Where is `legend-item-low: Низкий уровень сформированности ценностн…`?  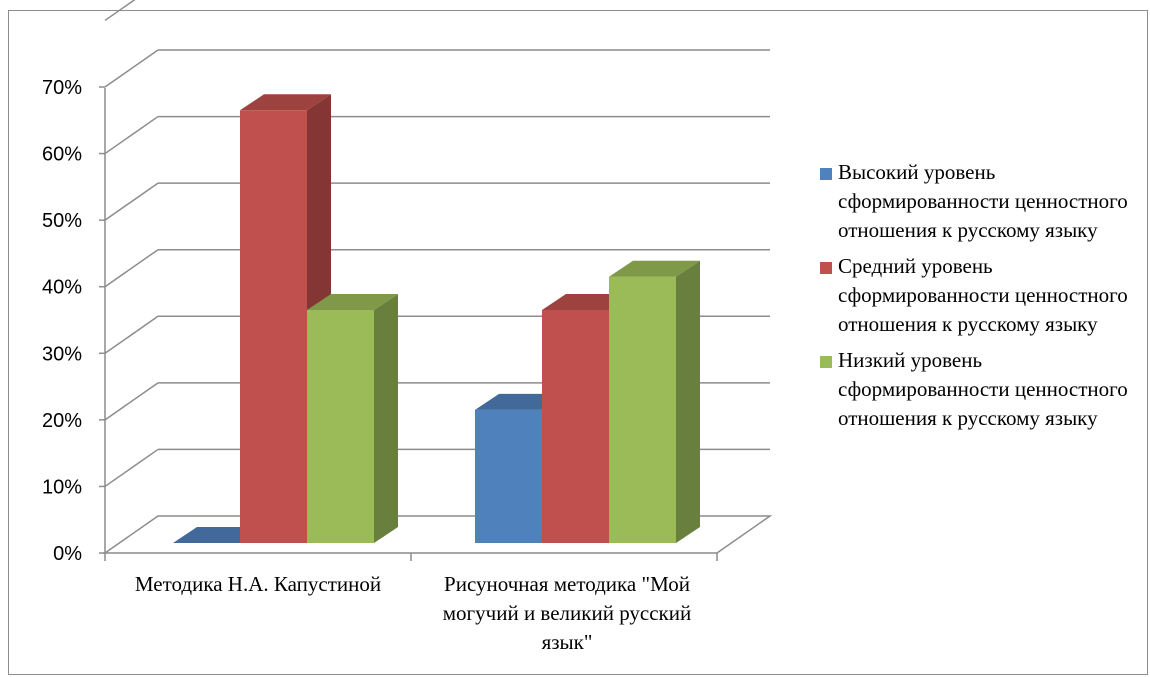 legend-item-low: Низкий уровень сформированности ценностн… is located at coordinates (985, 389).